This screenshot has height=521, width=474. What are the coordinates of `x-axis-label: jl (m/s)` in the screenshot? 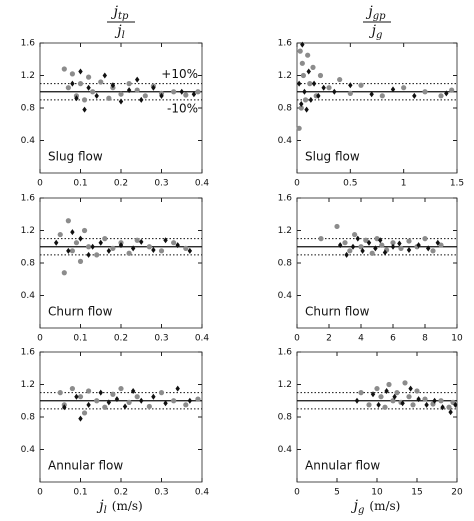 It's located at (119, 507).